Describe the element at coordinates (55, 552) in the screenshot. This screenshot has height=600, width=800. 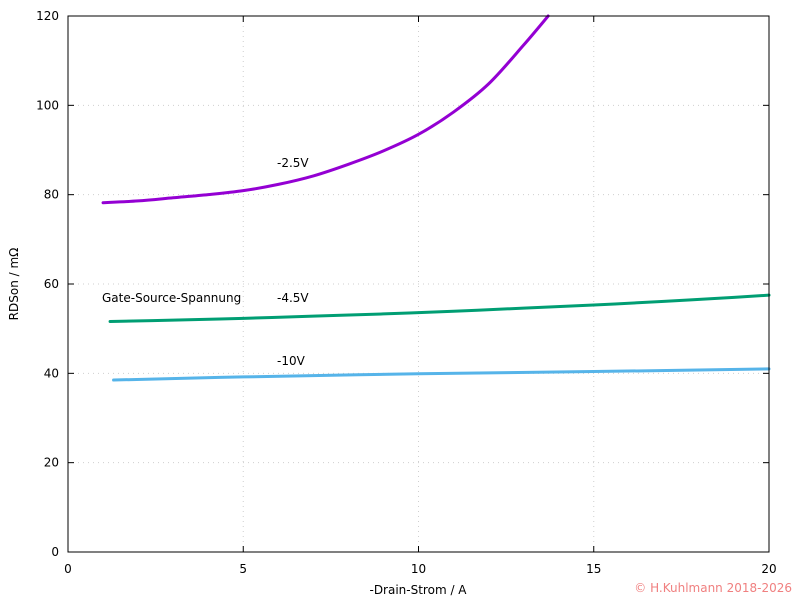
I see `y-tick-label: 0` at that location.